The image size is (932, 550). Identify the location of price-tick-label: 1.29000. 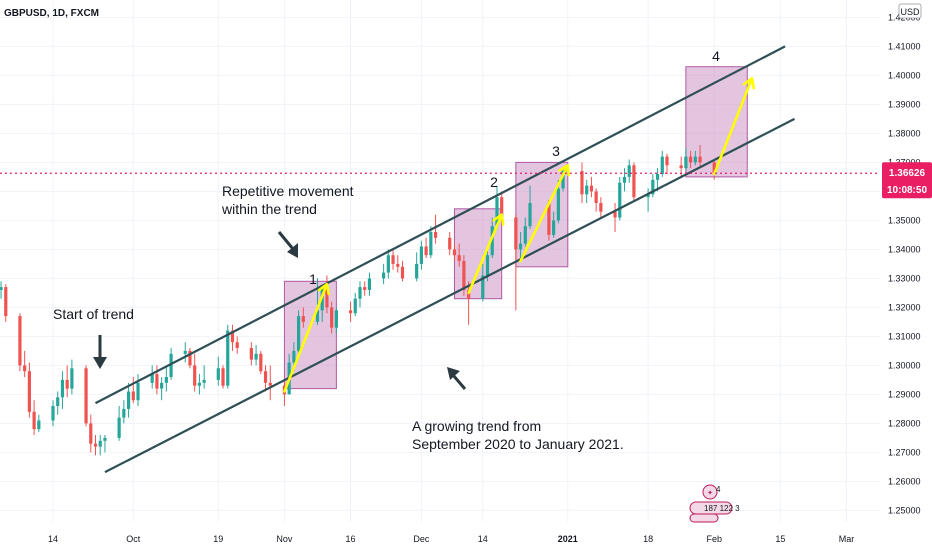
(904, 394).